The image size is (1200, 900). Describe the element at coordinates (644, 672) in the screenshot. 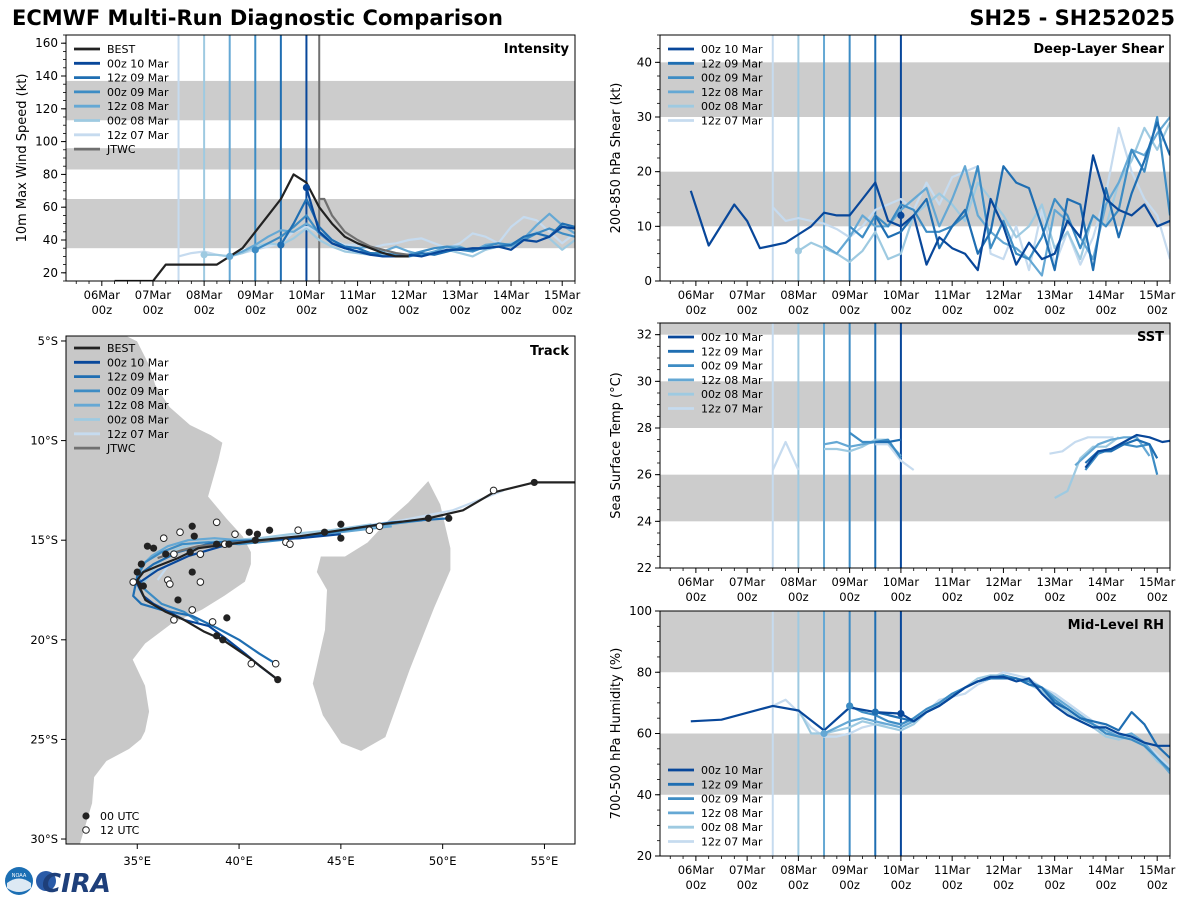

I see `y-tick-label: 80` at that location.